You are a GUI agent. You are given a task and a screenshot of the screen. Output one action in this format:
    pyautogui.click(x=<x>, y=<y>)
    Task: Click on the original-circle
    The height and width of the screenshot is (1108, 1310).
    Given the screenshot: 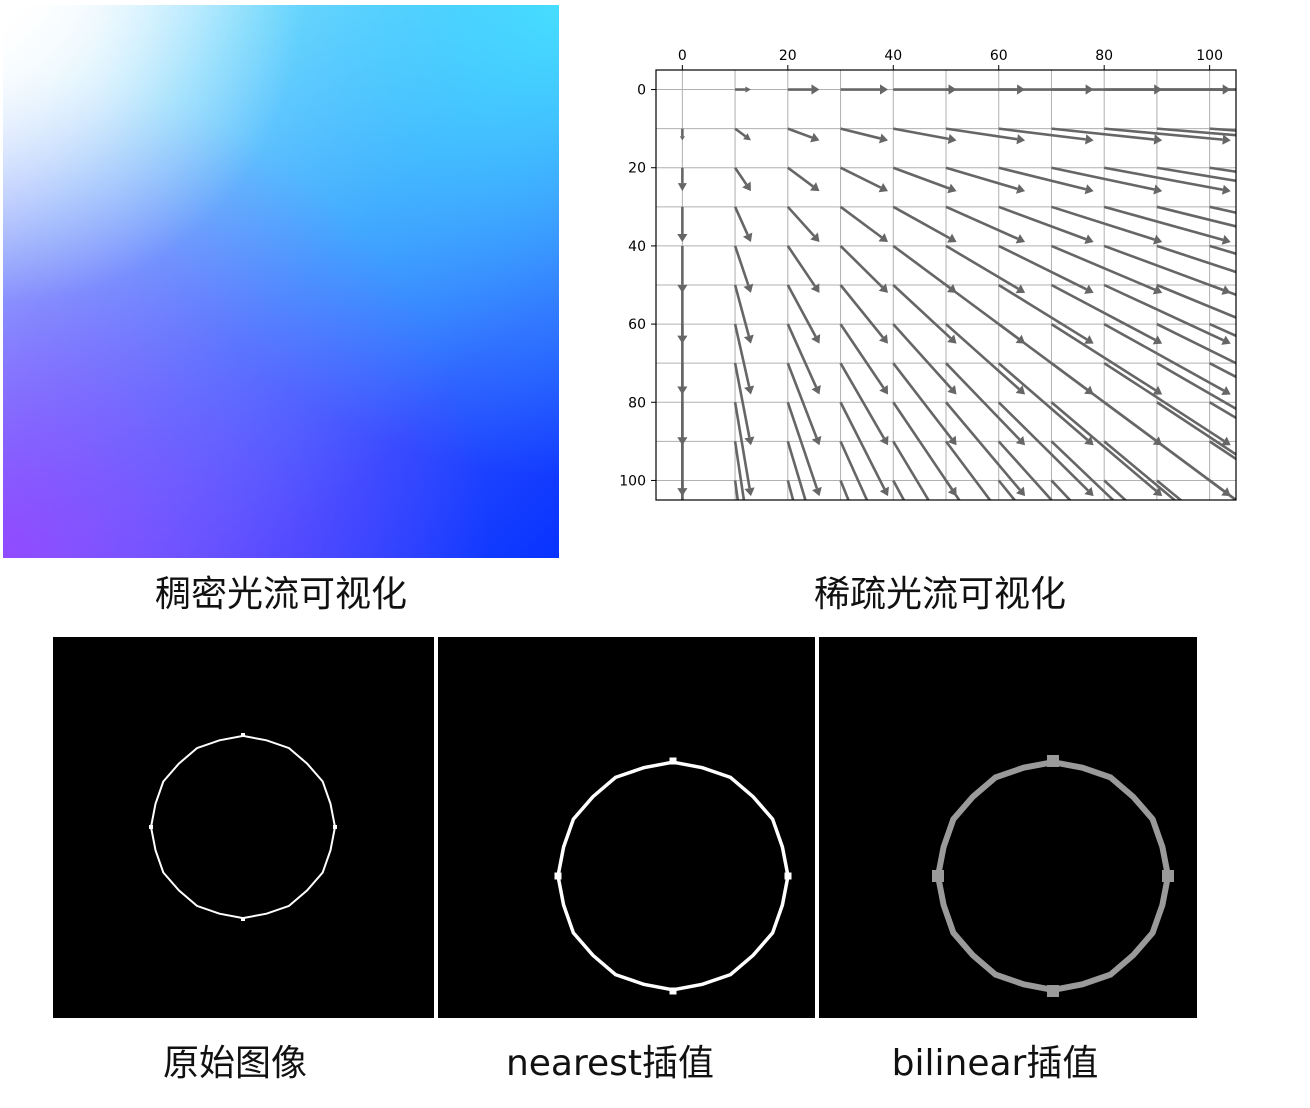 What is the action you would take?
    pyautogui.click(x=243, y=827)
    